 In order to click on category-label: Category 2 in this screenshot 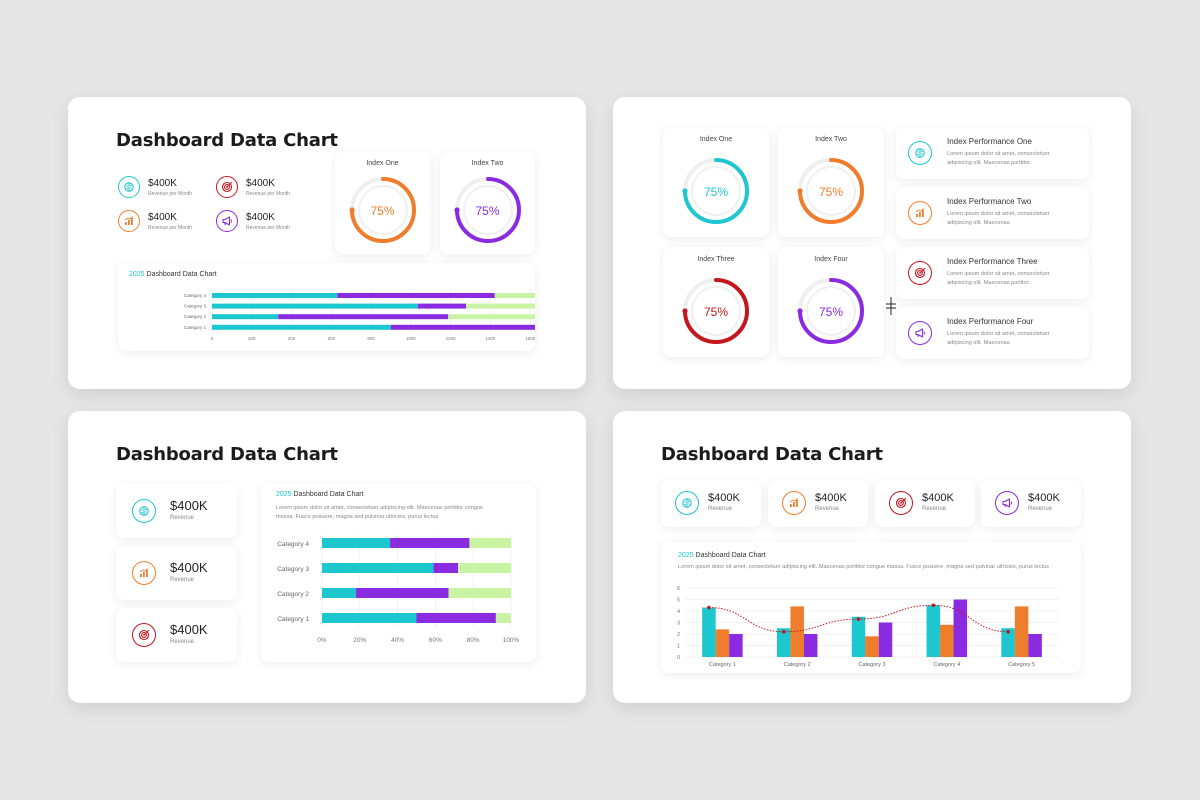, I will do `click(293, 594)`.